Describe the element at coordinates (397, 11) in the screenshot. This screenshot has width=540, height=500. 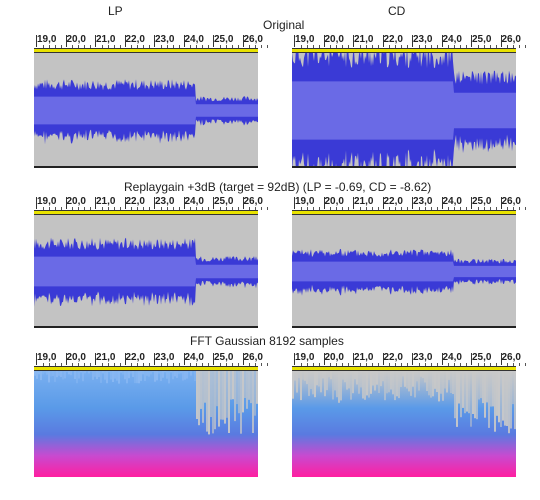
I see `column-label-cd: CD` at that location.